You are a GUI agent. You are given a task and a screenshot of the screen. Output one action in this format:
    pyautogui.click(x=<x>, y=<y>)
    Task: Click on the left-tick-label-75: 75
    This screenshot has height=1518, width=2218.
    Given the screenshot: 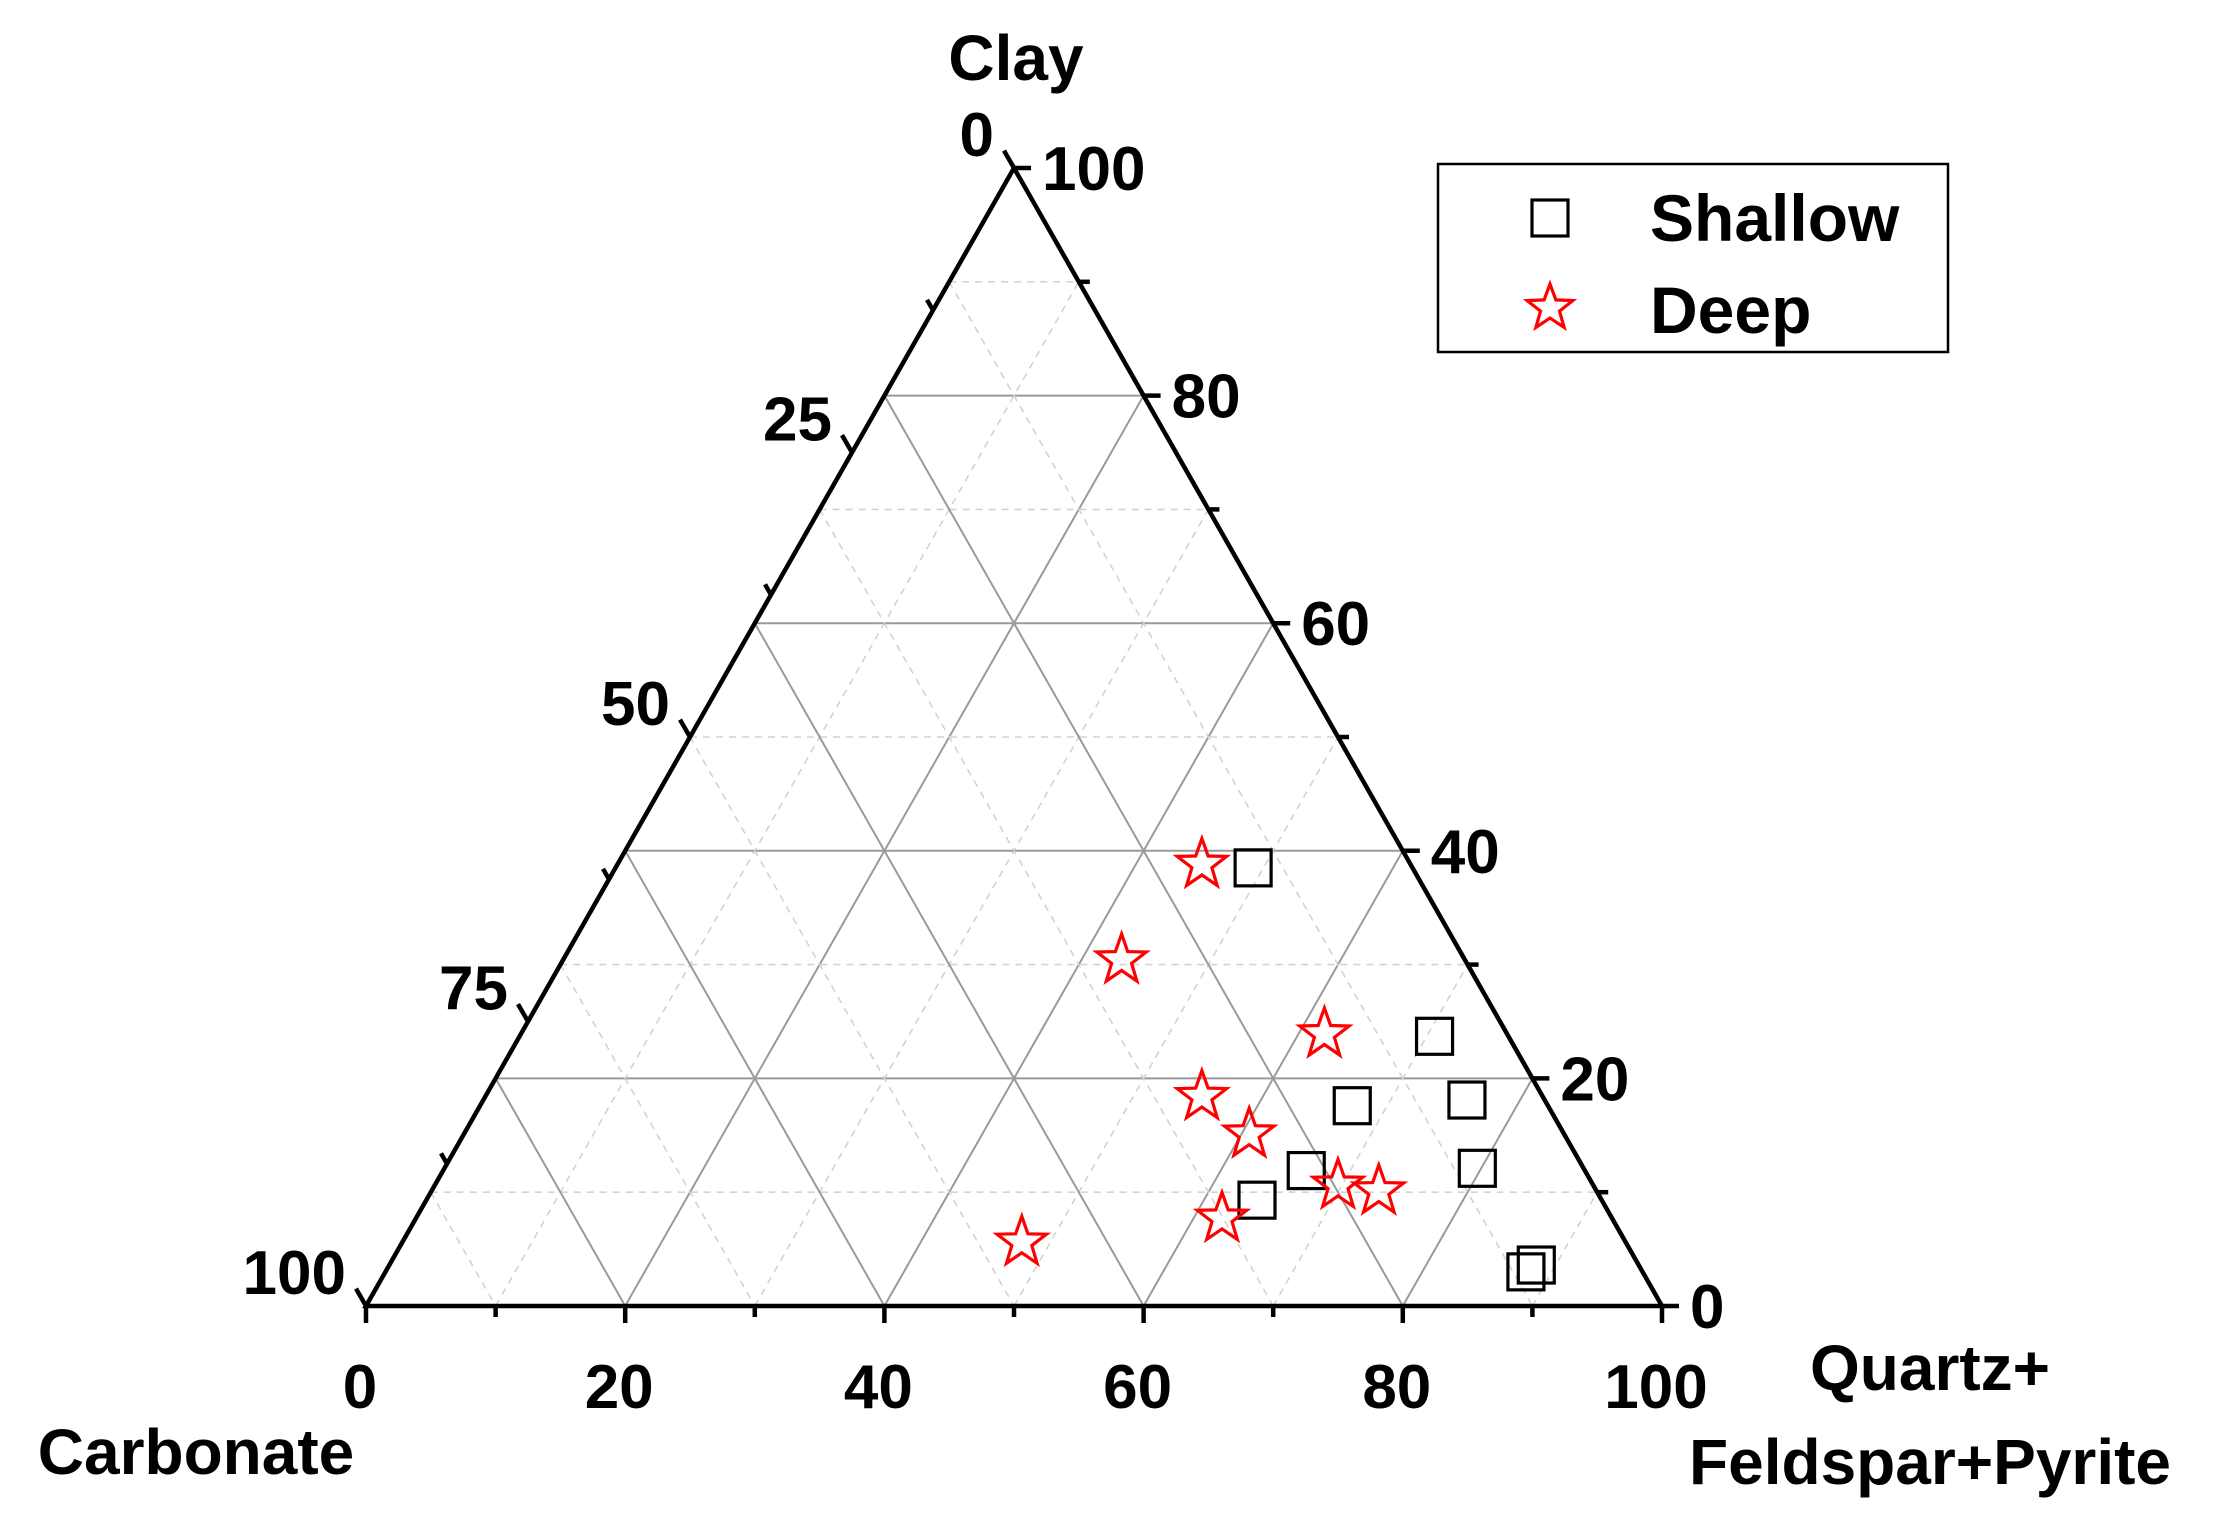 What is the action you would take?
    pyautogui.click(x=473, y=989)
    